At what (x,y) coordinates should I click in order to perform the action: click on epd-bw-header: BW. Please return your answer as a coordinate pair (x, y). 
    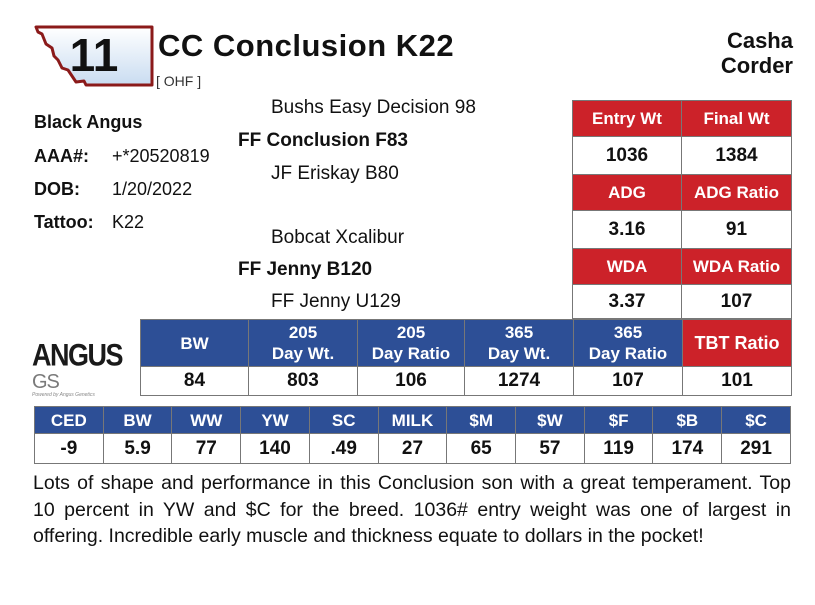
    Looking at the image, I should click on (137, 420).